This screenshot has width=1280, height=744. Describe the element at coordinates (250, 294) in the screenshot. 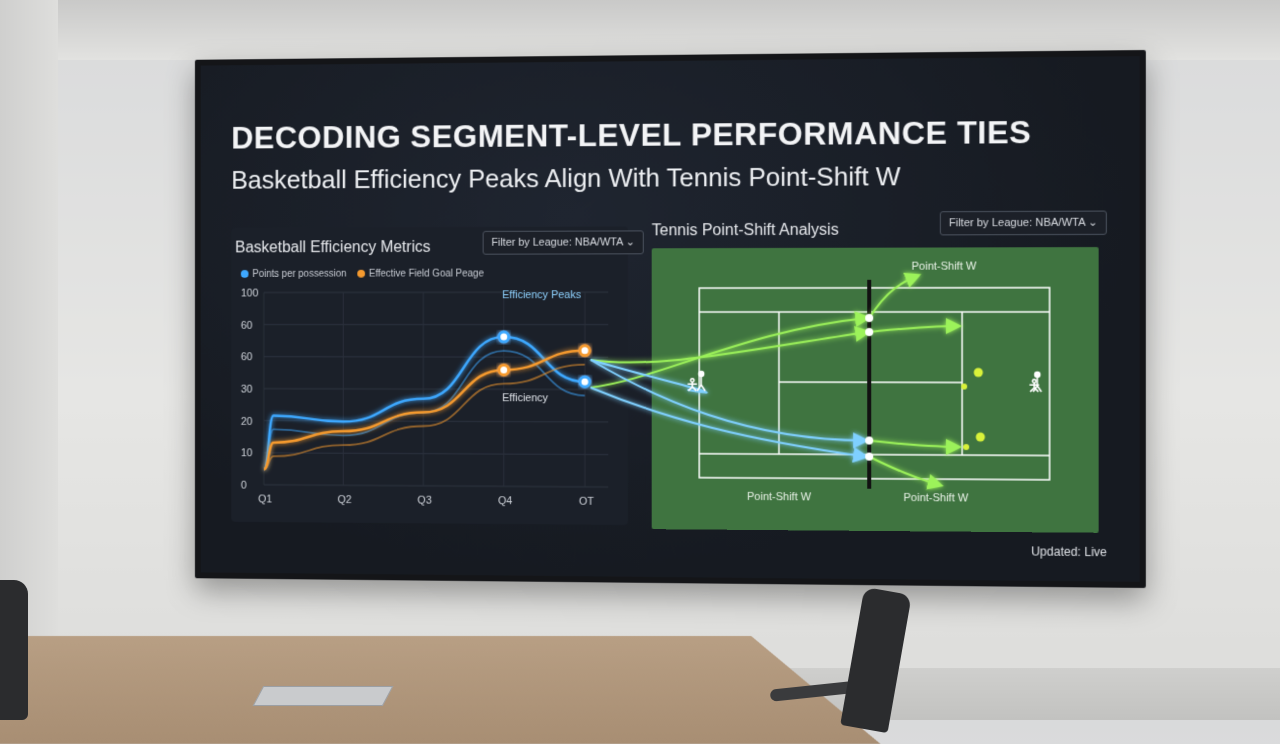

I see `y-tick-label: 100` at that location.